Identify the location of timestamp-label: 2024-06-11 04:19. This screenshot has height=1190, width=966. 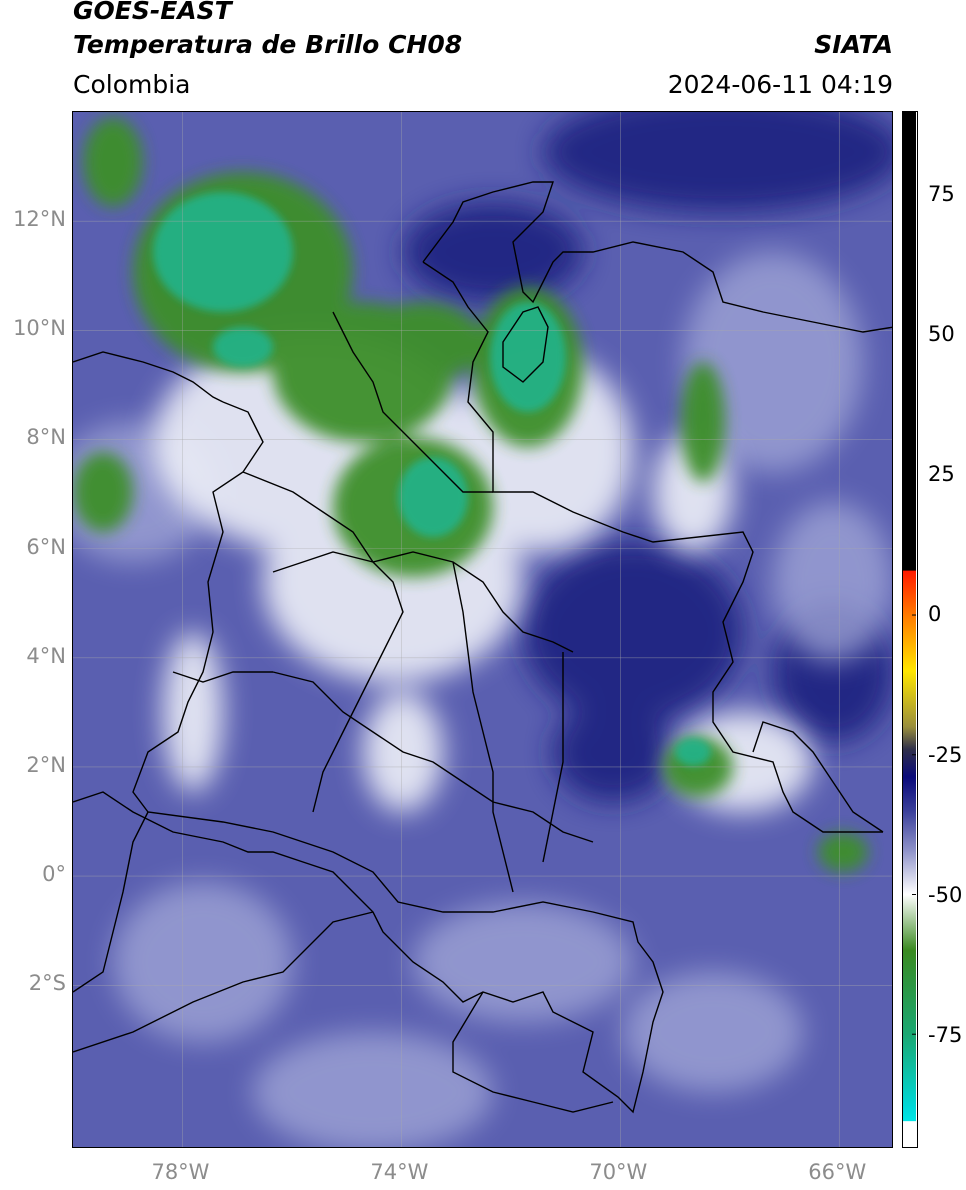
(780, 84).